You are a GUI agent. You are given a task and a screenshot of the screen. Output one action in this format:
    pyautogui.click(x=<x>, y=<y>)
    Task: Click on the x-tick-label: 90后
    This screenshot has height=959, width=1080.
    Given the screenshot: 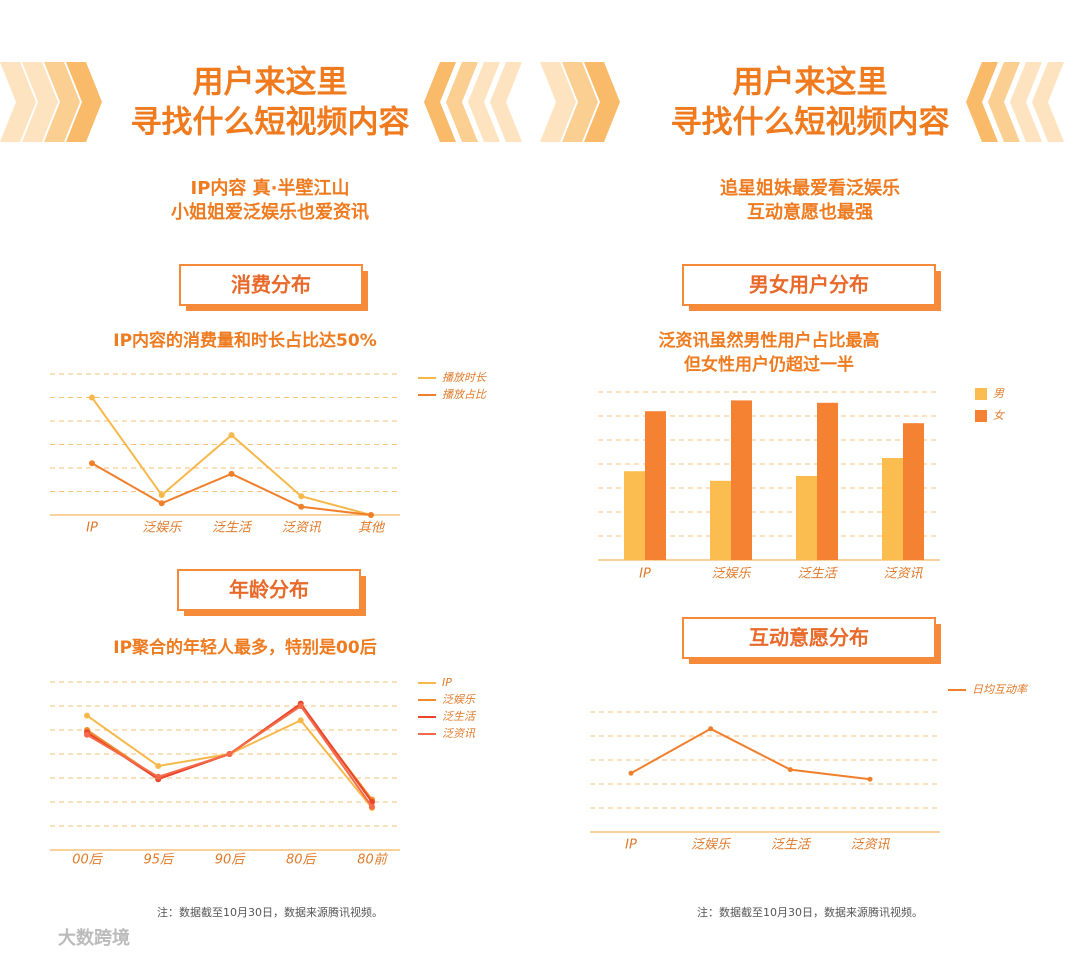 What is the action you would take?
    pyautogui.click(x=231, y=860)
    